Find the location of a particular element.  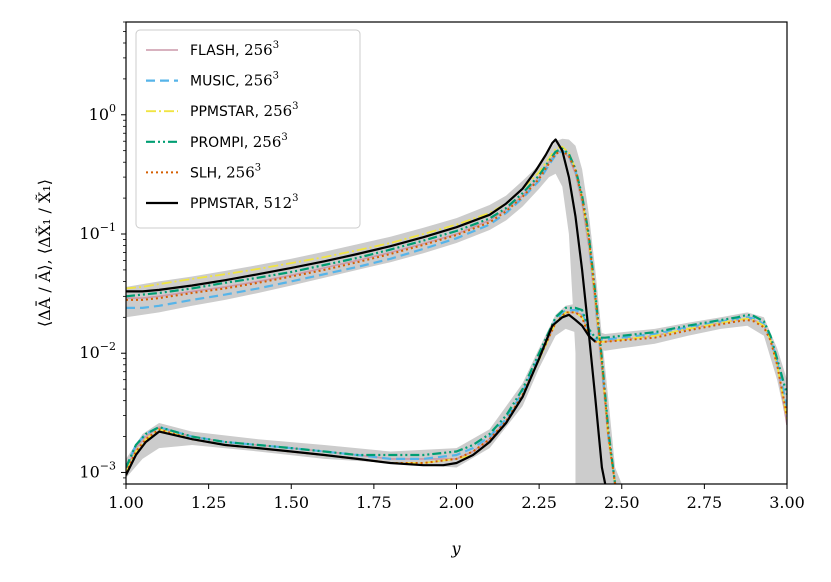

band-spike is located at coordinates (582, 394).